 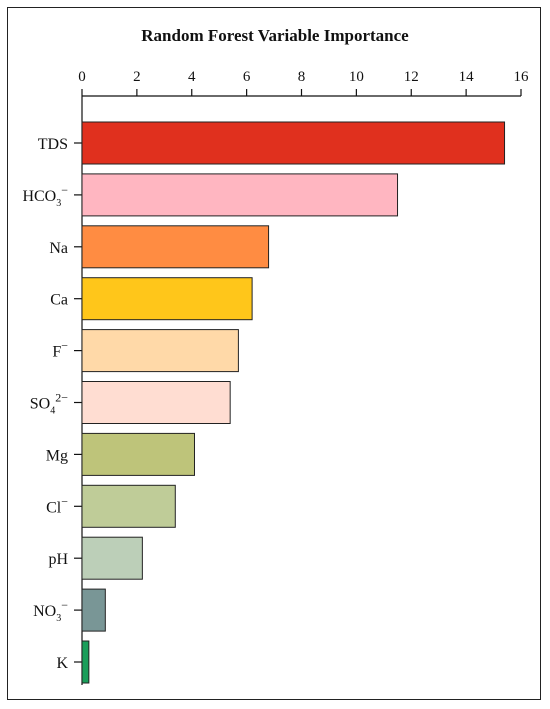 What do you see at coordinates (240, 195) in the screenshot?
I see `bar-hco3` at bounding box center [240, 195].